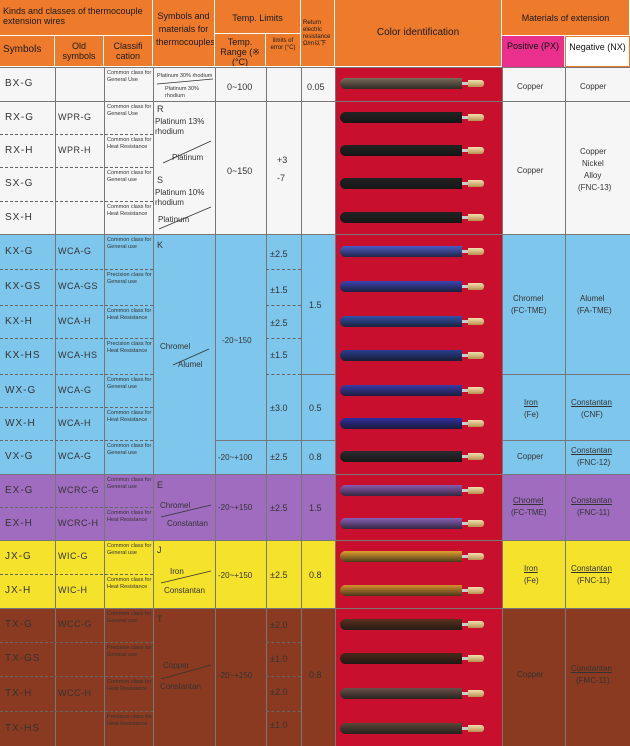 Image resolution: width=630 pixels, height=746 pixels. Describe the element at coordinates (279, 725) in the screenshot. I see `error-t4: ±1.0` at that location.